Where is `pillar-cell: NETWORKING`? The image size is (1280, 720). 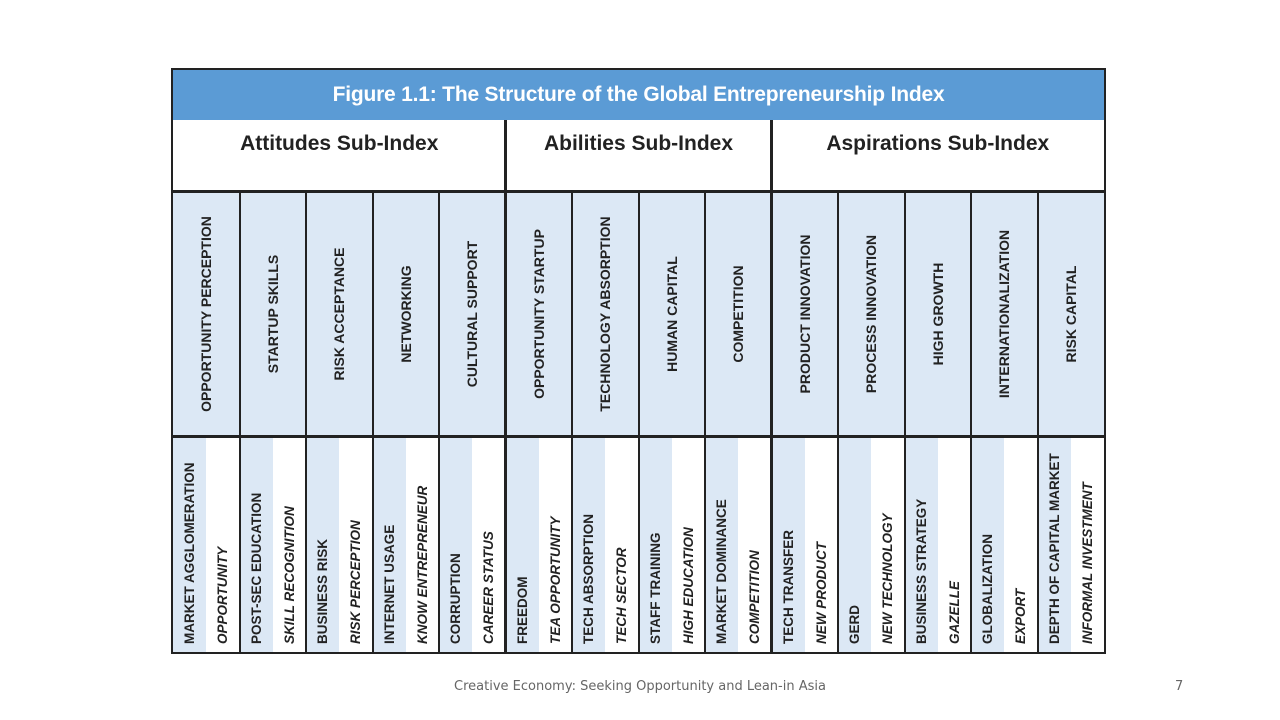 pillar-cell: NETWORKING is located at coordinates (405, 315).